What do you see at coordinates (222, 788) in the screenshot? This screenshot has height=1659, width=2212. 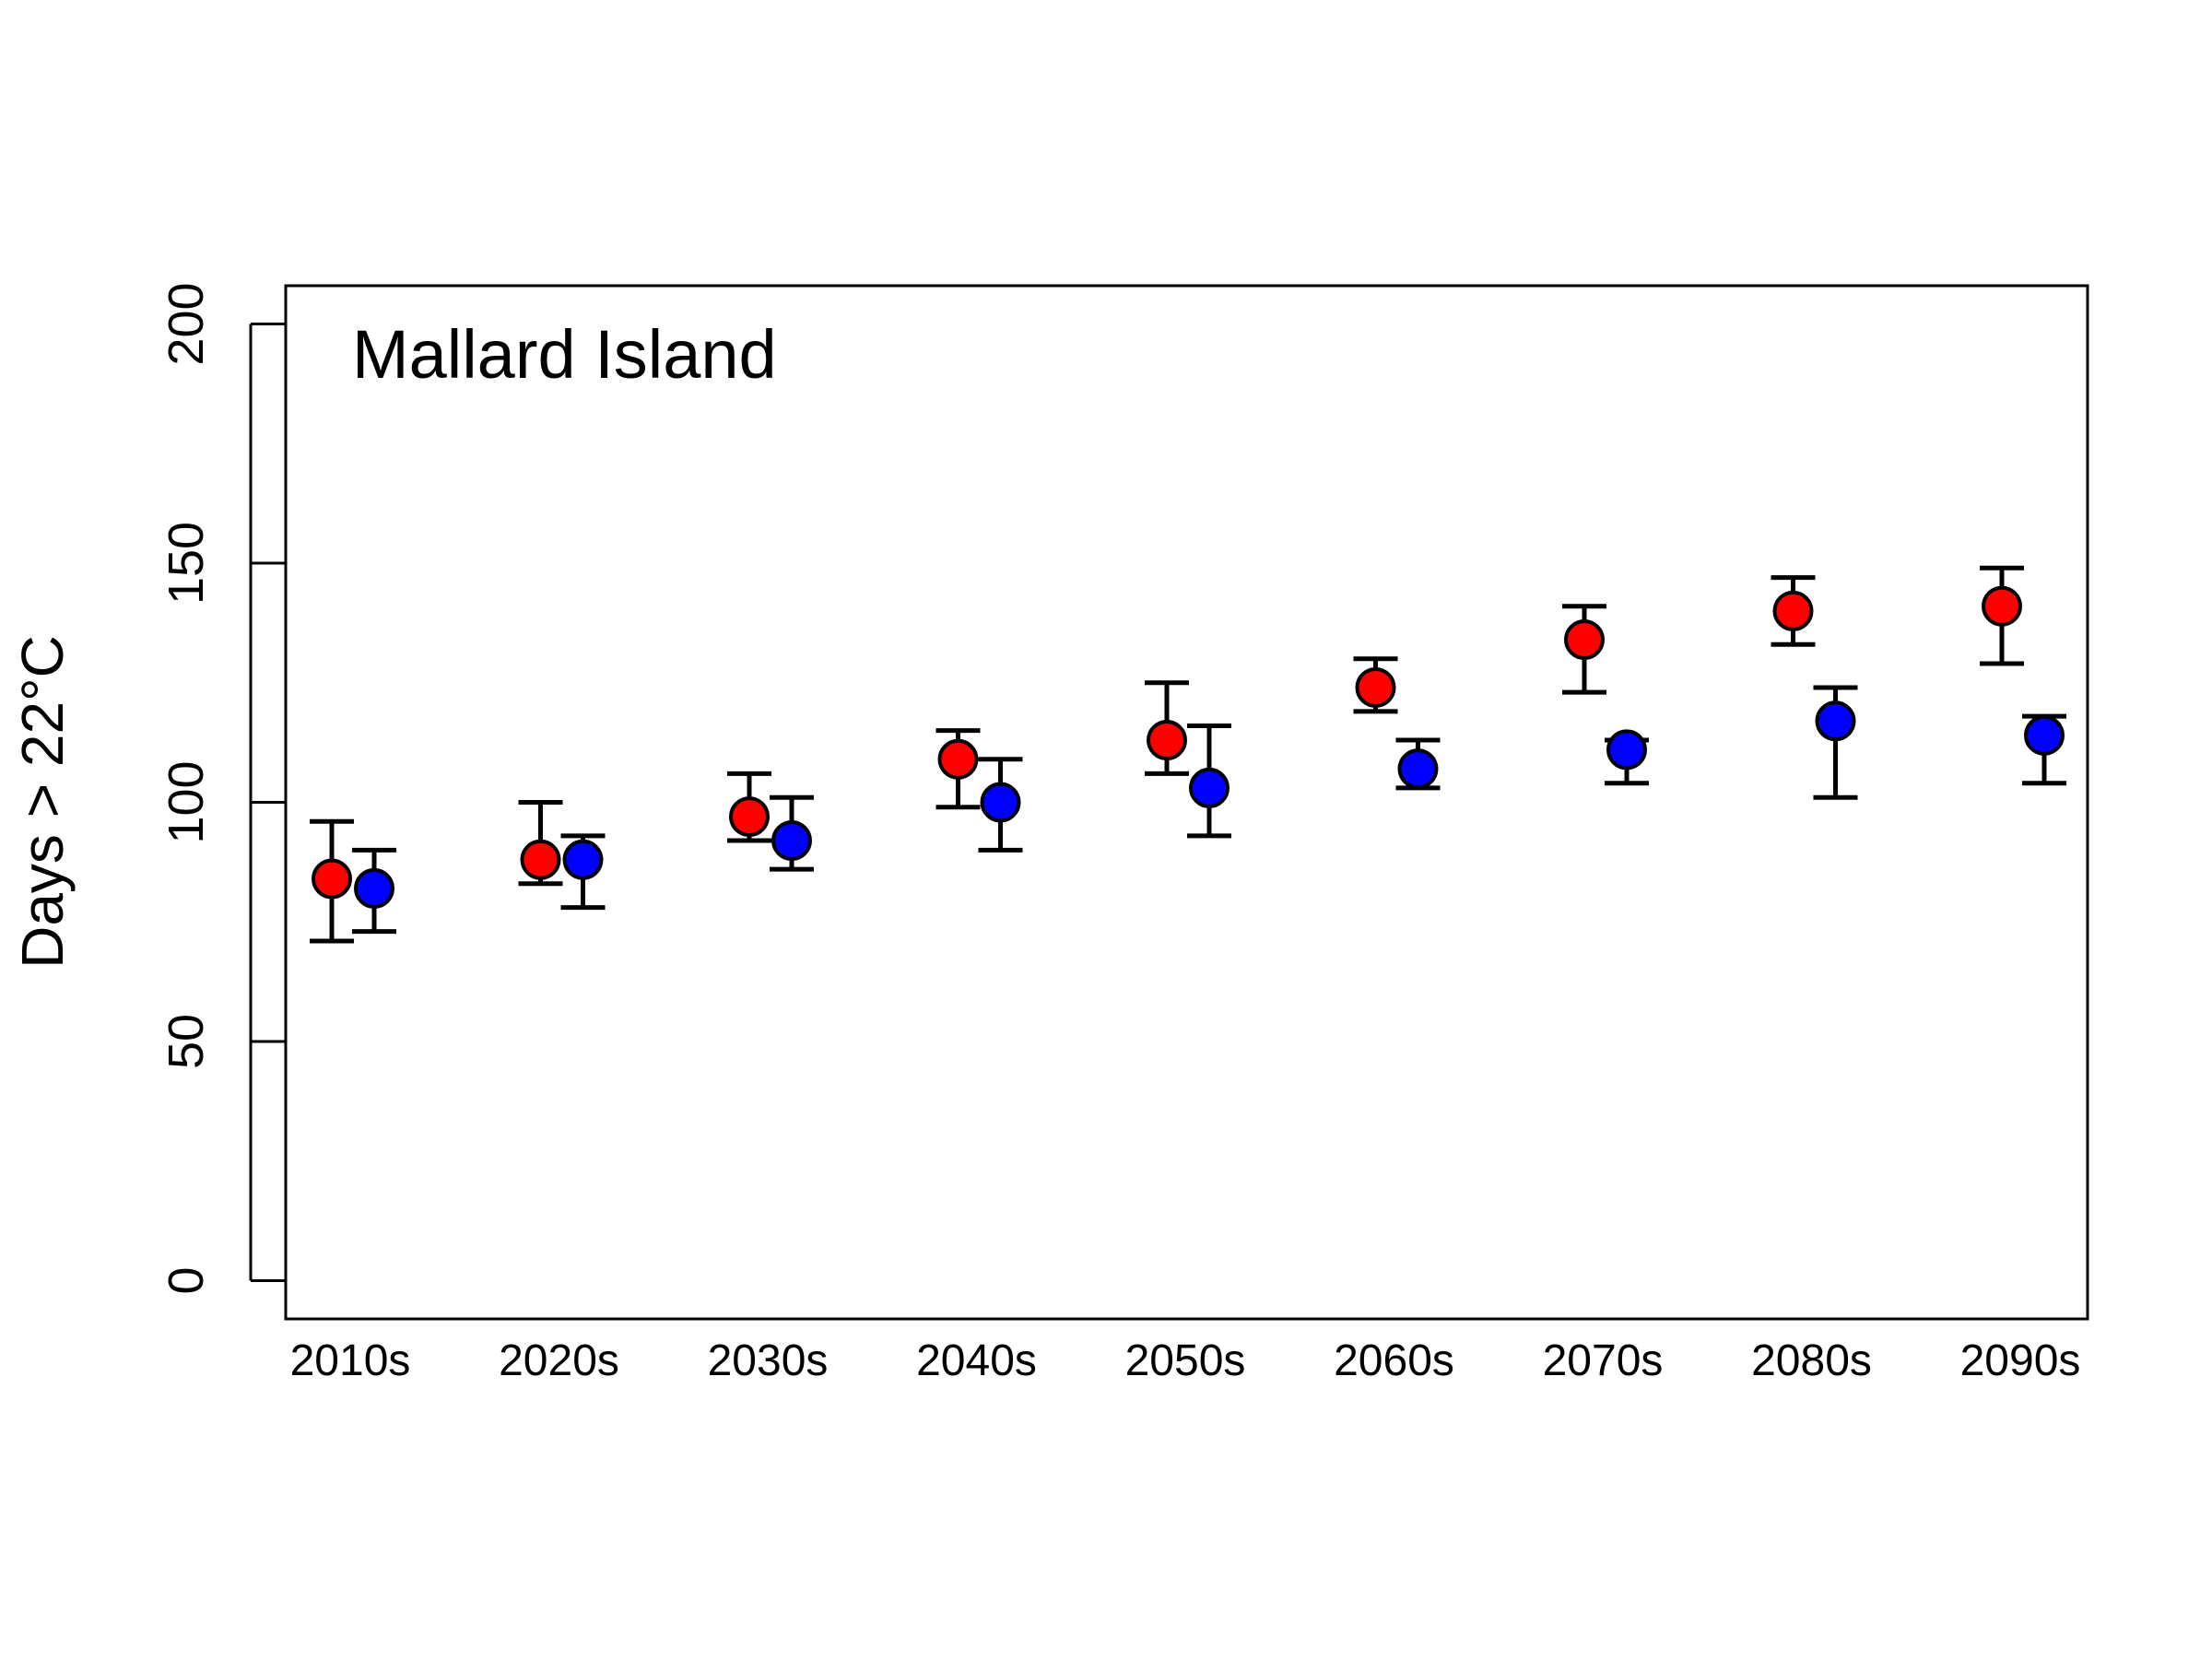 I see `y-axis: 0 50 100 150 200` at bounding box center [222, 788].